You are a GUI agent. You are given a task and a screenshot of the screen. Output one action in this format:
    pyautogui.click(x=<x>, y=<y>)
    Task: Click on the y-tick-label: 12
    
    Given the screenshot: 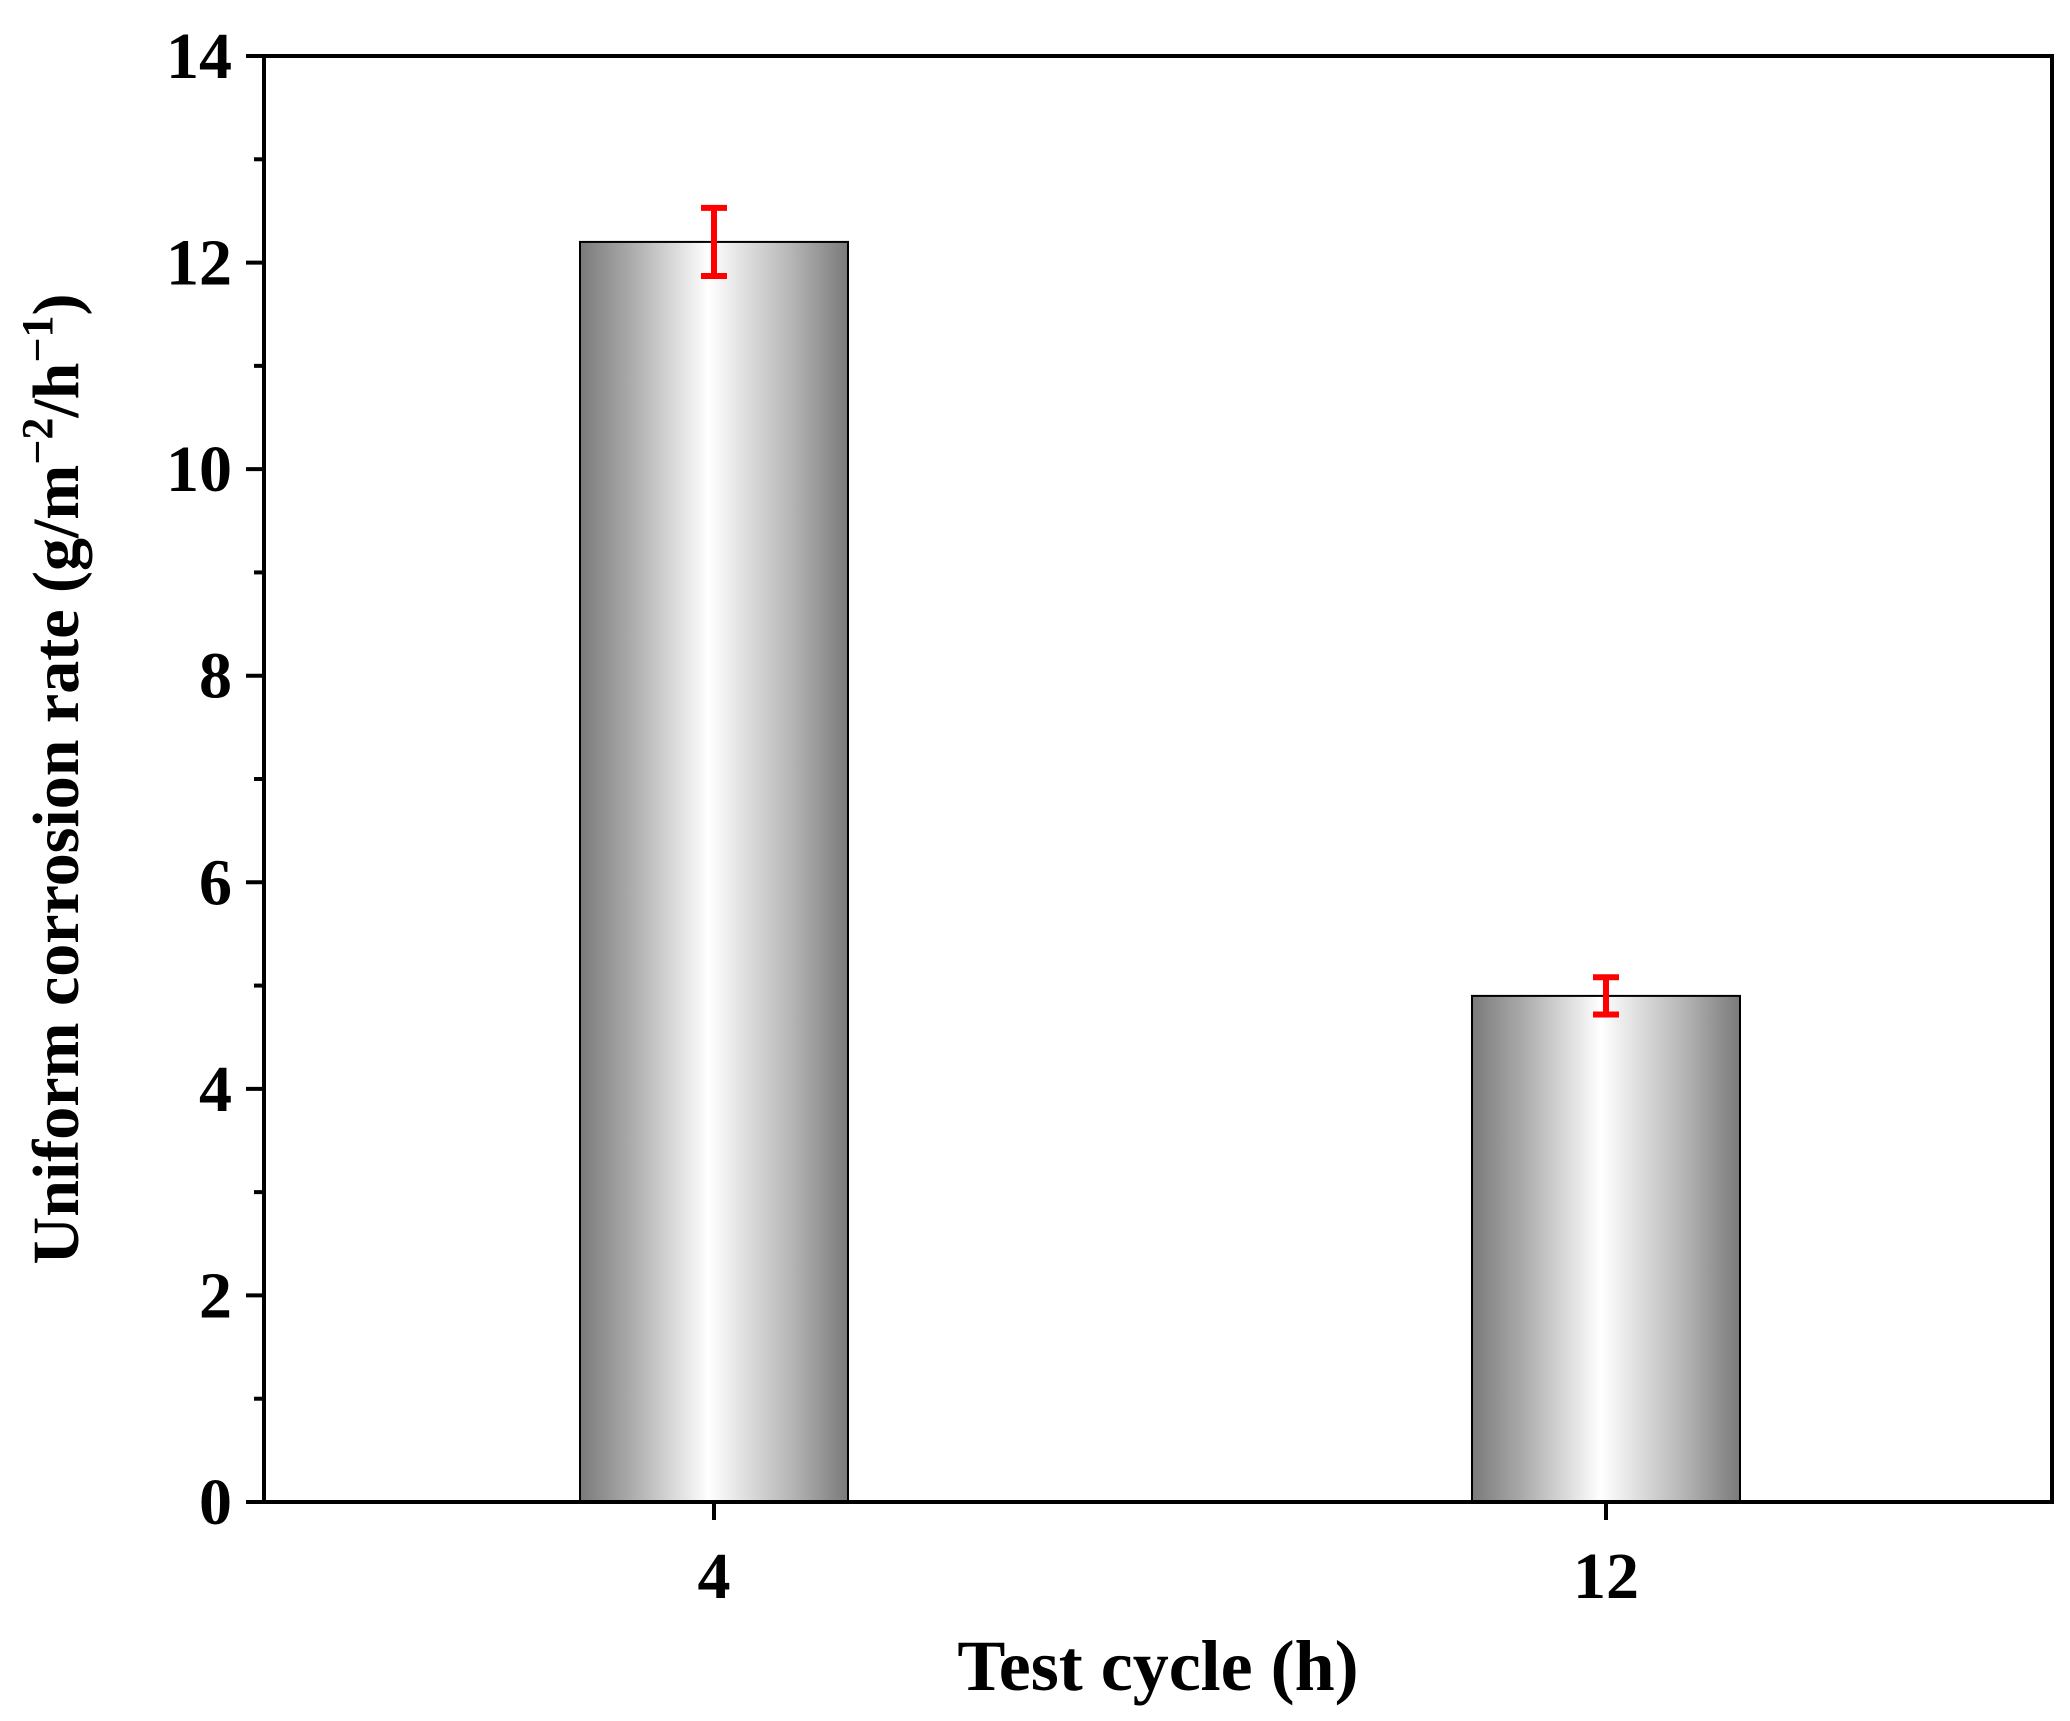 What is the action you would take?
    pyautogui.click(x=199, y=263)
    